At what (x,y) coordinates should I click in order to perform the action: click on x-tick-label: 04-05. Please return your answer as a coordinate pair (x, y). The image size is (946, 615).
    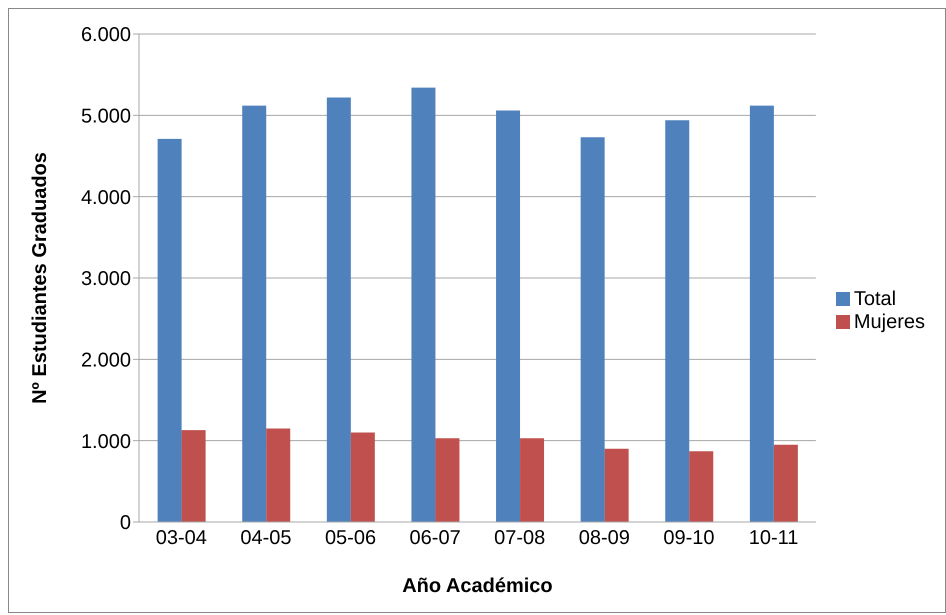
    Looking at the image, I should click on (266, 538).